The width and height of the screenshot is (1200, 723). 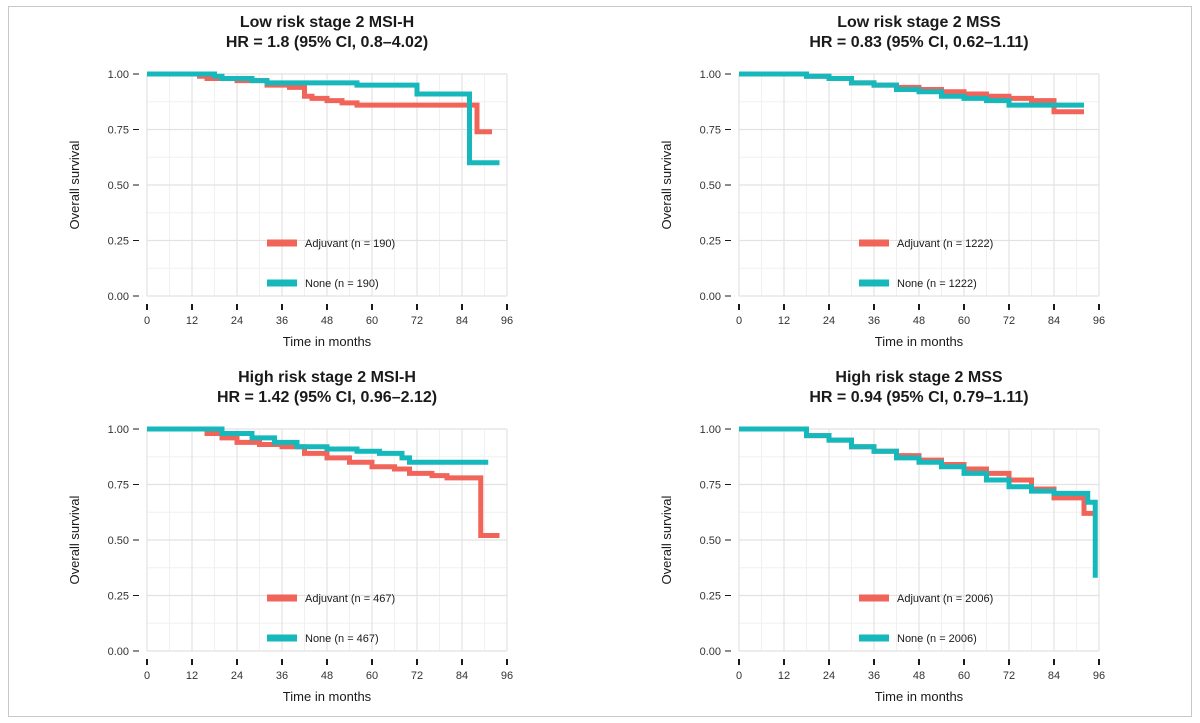 What do you see at coordinates (327, 42) in the screenshot?
I see `chart-subtitle: HR = 1.8 (95% CI, 0.8–4.02)` at bounding box center [327, 42].